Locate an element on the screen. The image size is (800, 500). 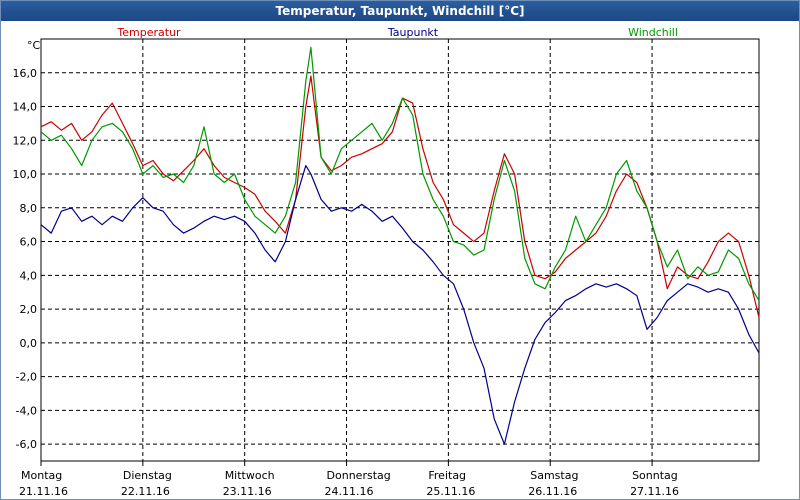
y-tick-label: -6,0 is located at coordinates (26, 444).